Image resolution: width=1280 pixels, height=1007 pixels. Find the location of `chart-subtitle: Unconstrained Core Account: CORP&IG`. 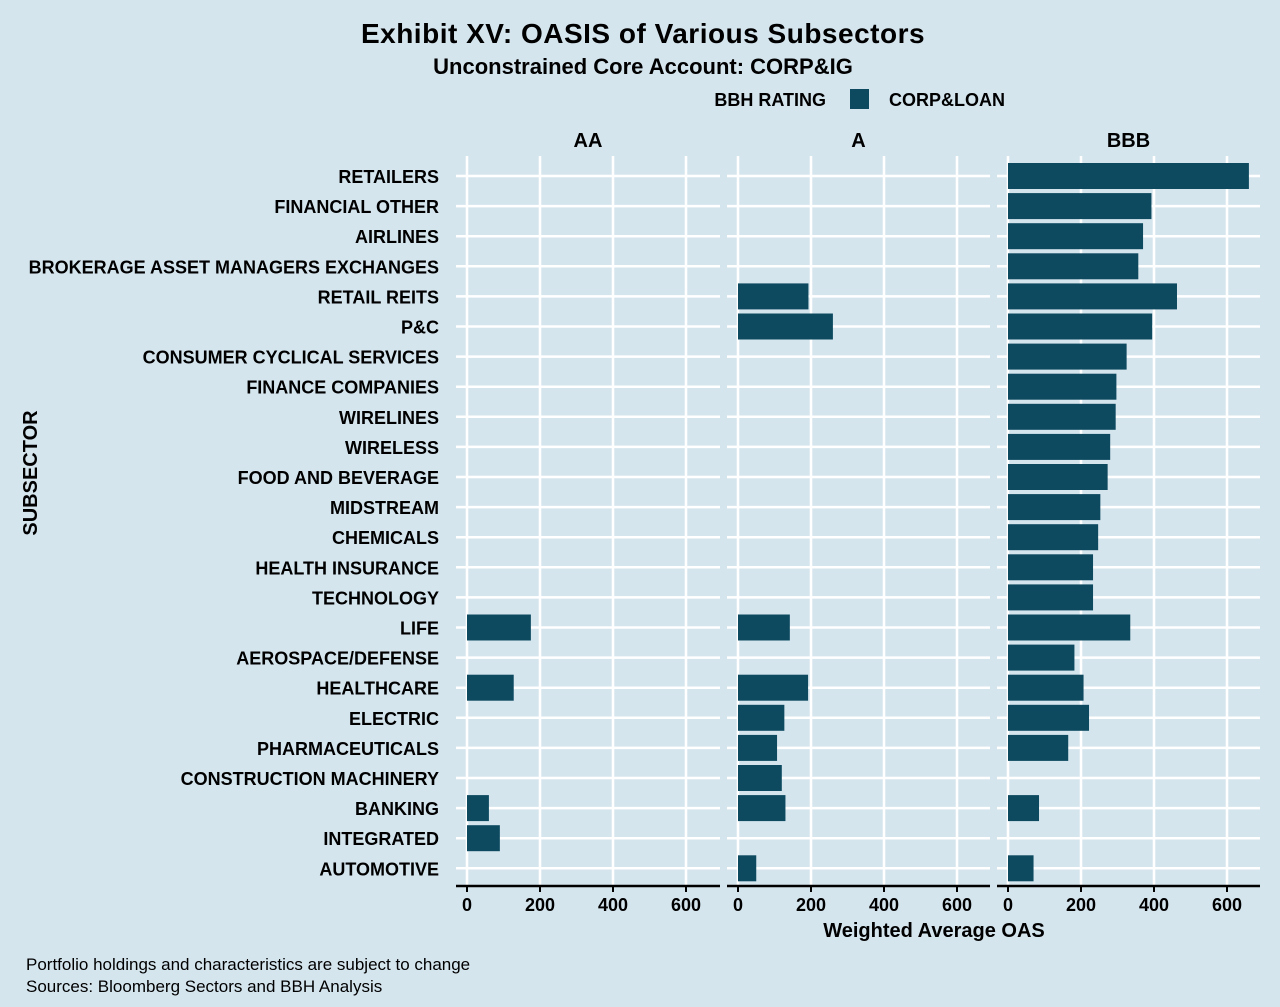

chart-subtitle: Unconstrained Core Account: CORP&IG is located at coordinates (643, 66).